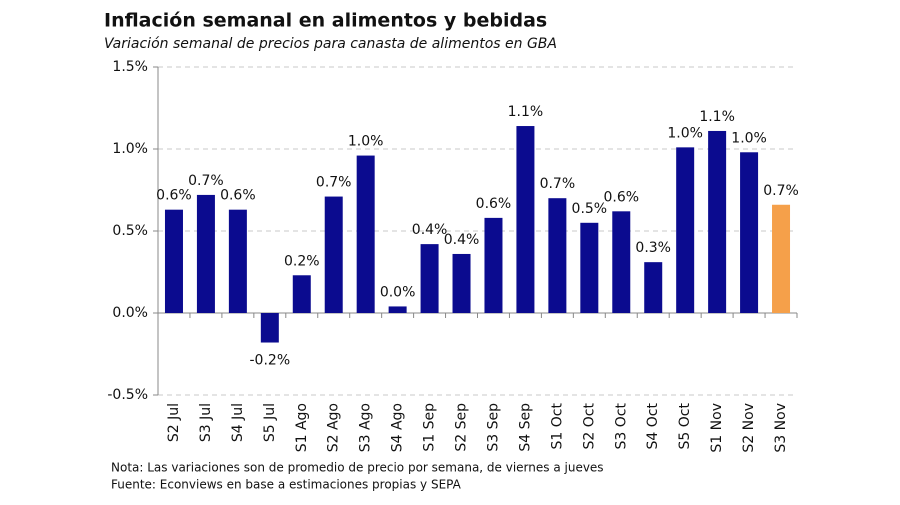 The height and width of the screenshot is (505, 900). What do you see at coordinates (557, 425) in the screenshot?
I see `x-tick-label: S1 Oct` at bounding box center [557, 425].